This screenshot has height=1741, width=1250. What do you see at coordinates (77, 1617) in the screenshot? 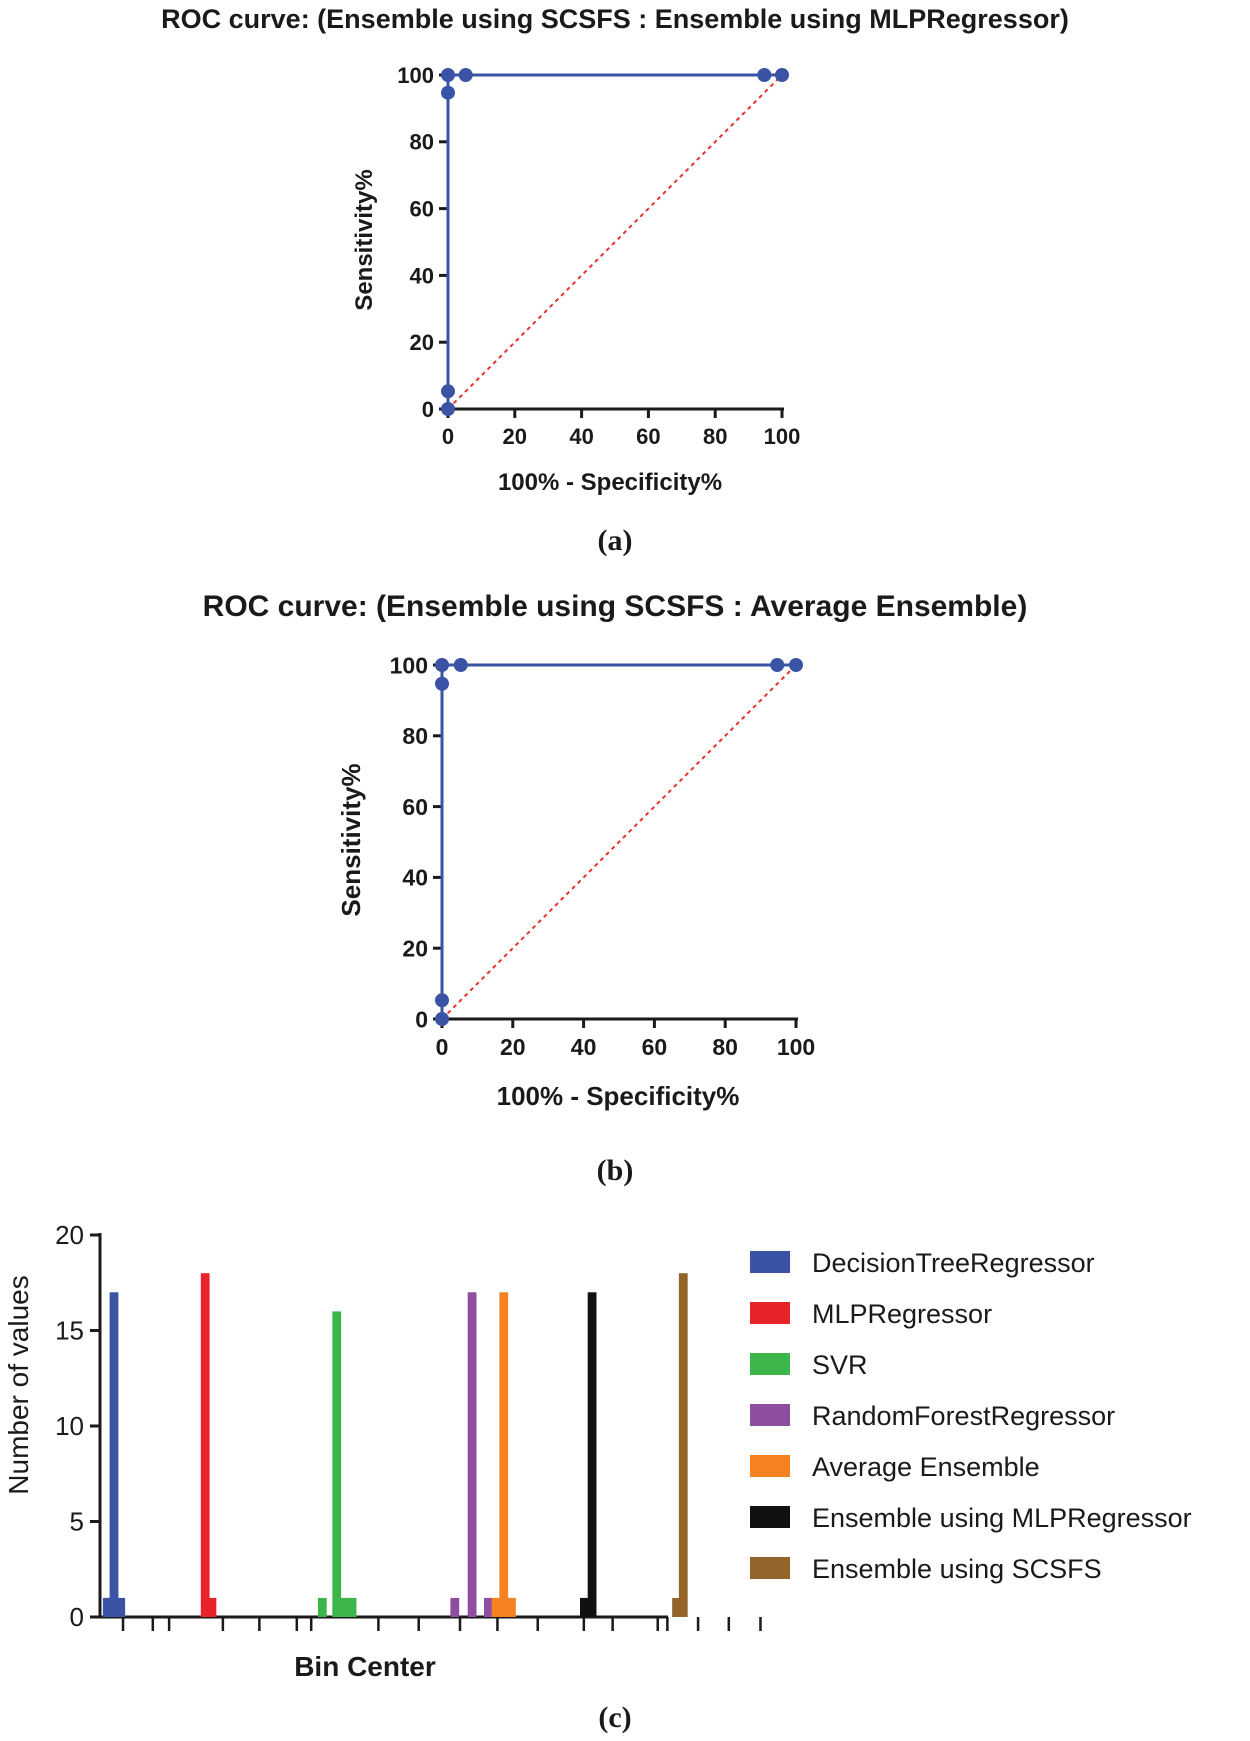
I see `panel-c-y-tick-label: 0` at bounding box center [77, 1617].